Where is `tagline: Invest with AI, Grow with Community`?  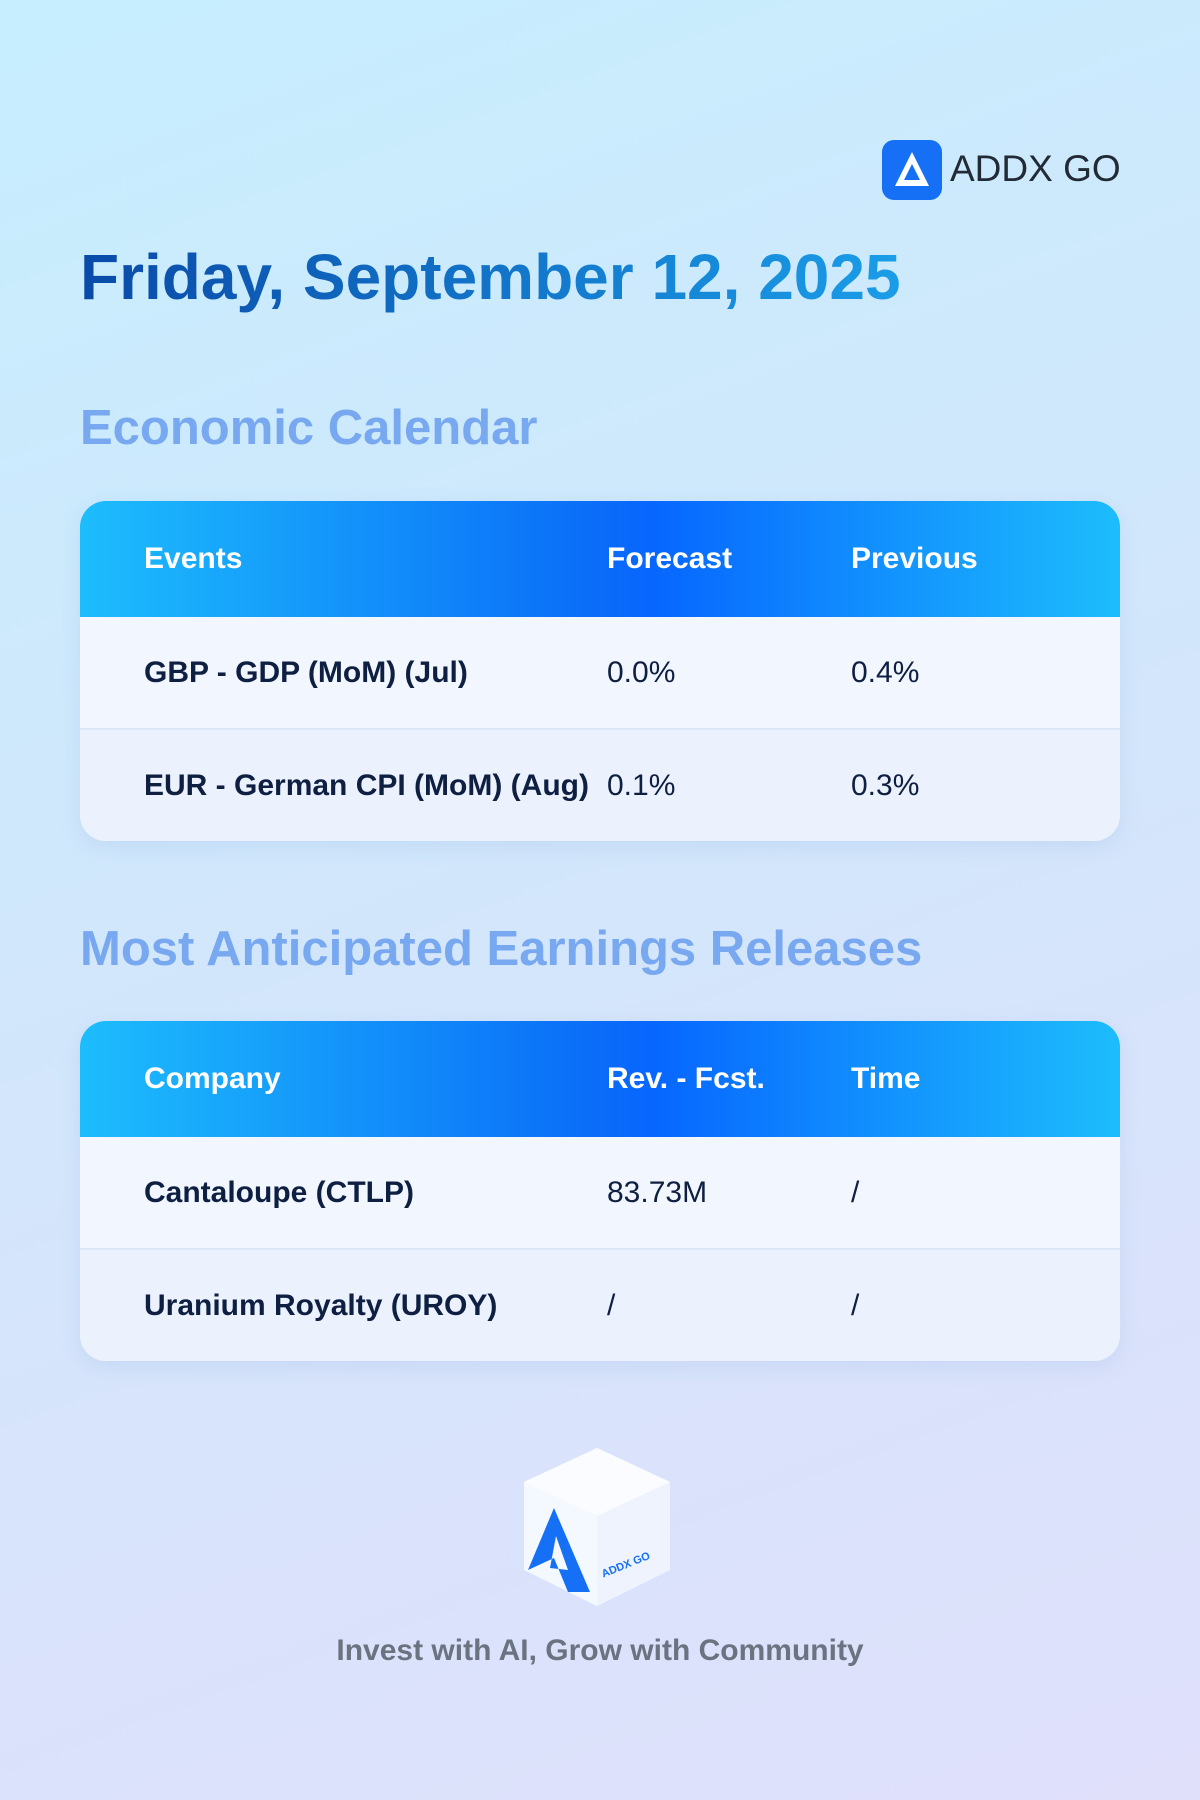 tagline: Invest with AI, Grow with Community is located at coordinates (600, 1650).